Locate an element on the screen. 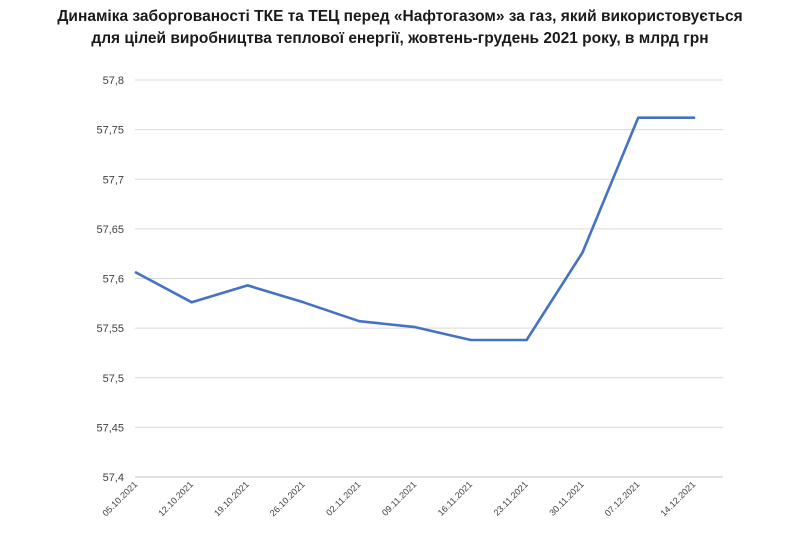  x-tick-label: 16.11.2021 is located at coordinates (455, 498).